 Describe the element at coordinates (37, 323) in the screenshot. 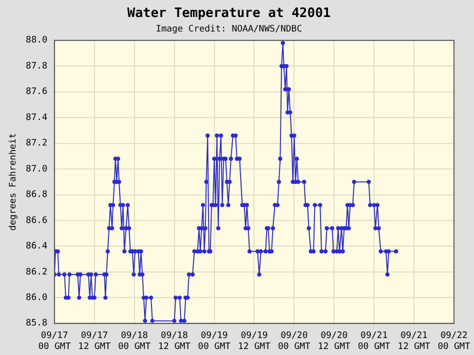

I see `y-tick-label: 85.8` at that location.